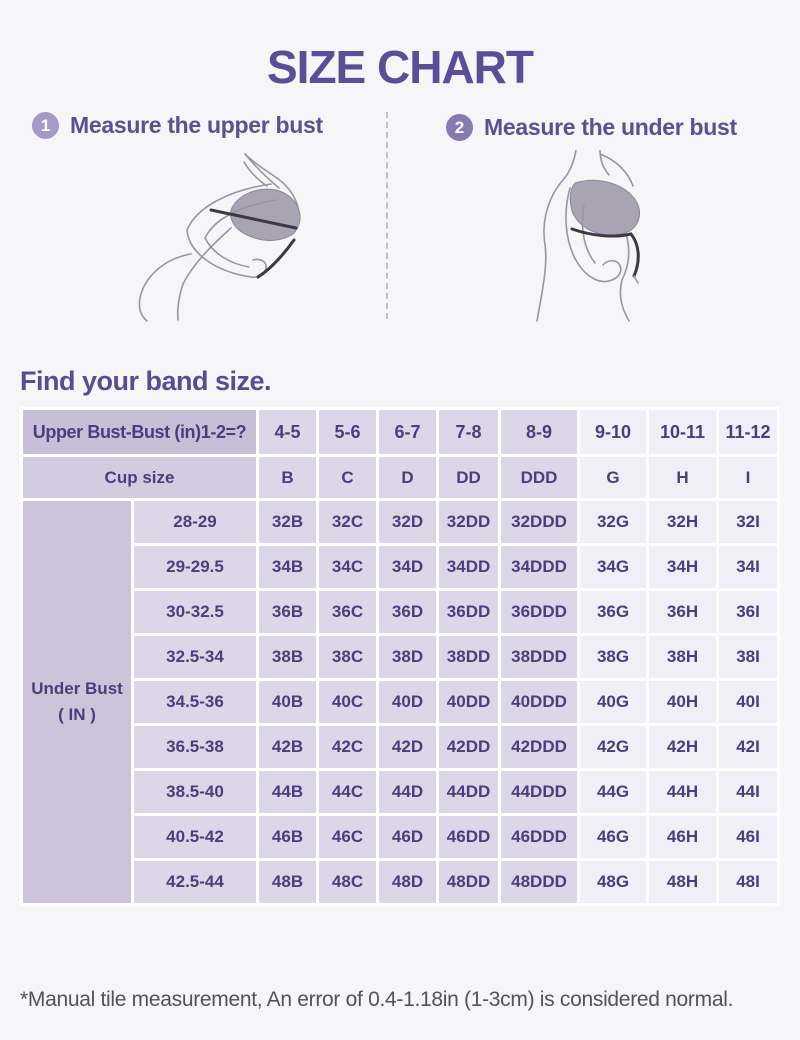 The width and height of the screenshot is (800, 1040). Describe the element at coordinates (683, 567) in the screenshot. I see `size-cell: 34H` at that location.